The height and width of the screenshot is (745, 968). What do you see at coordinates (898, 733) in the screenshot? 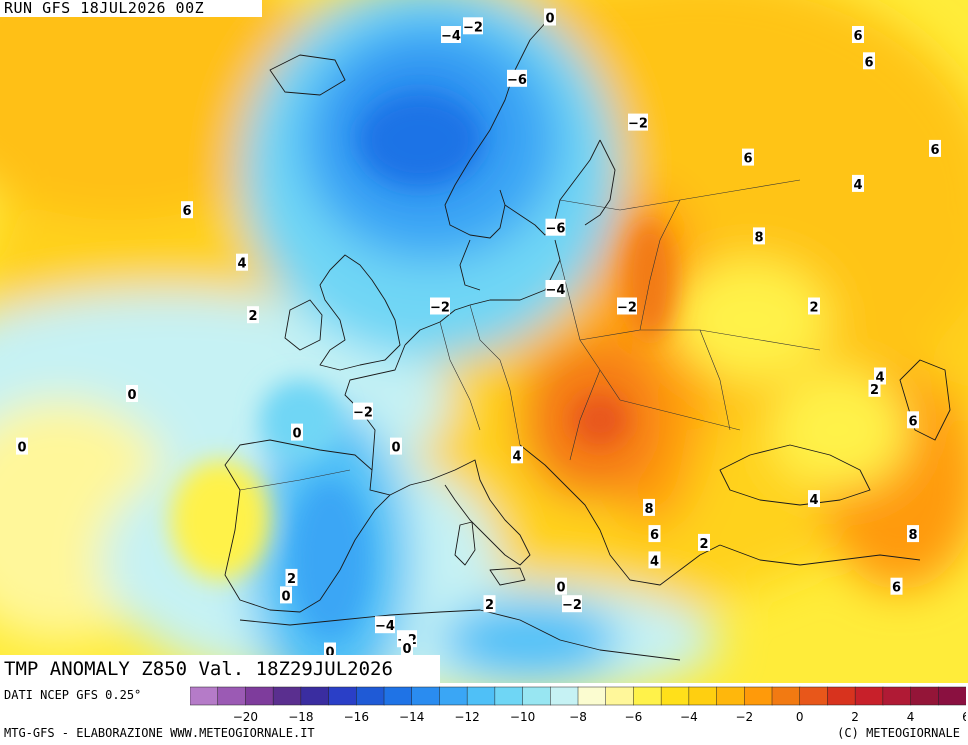
I see `credit-right: (C) METEOGIORNALE` at bounding box center [898, 733].